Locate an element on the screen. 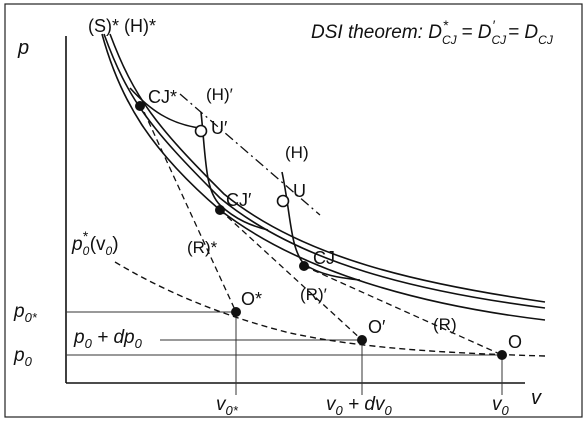 Image resolution: width=587 pixels, height=422 pixels. u-point is located at coordinates (283, 201).